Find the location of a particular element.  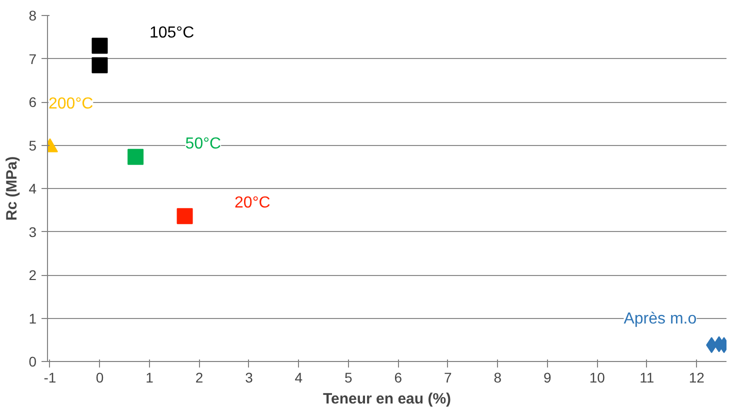

y-axis-title: Rc (MPa) is located at coordinates (12, 188).